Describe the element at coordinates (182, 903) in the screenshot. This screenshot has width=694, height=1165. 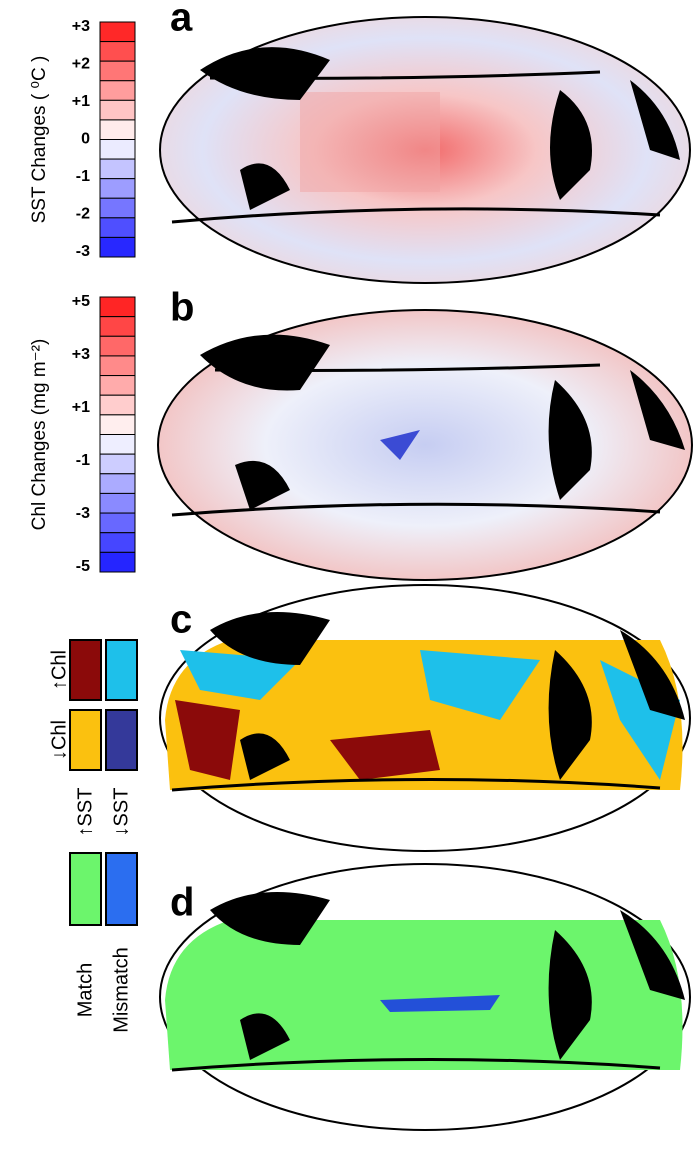
I see `panel-label: d` at that location.